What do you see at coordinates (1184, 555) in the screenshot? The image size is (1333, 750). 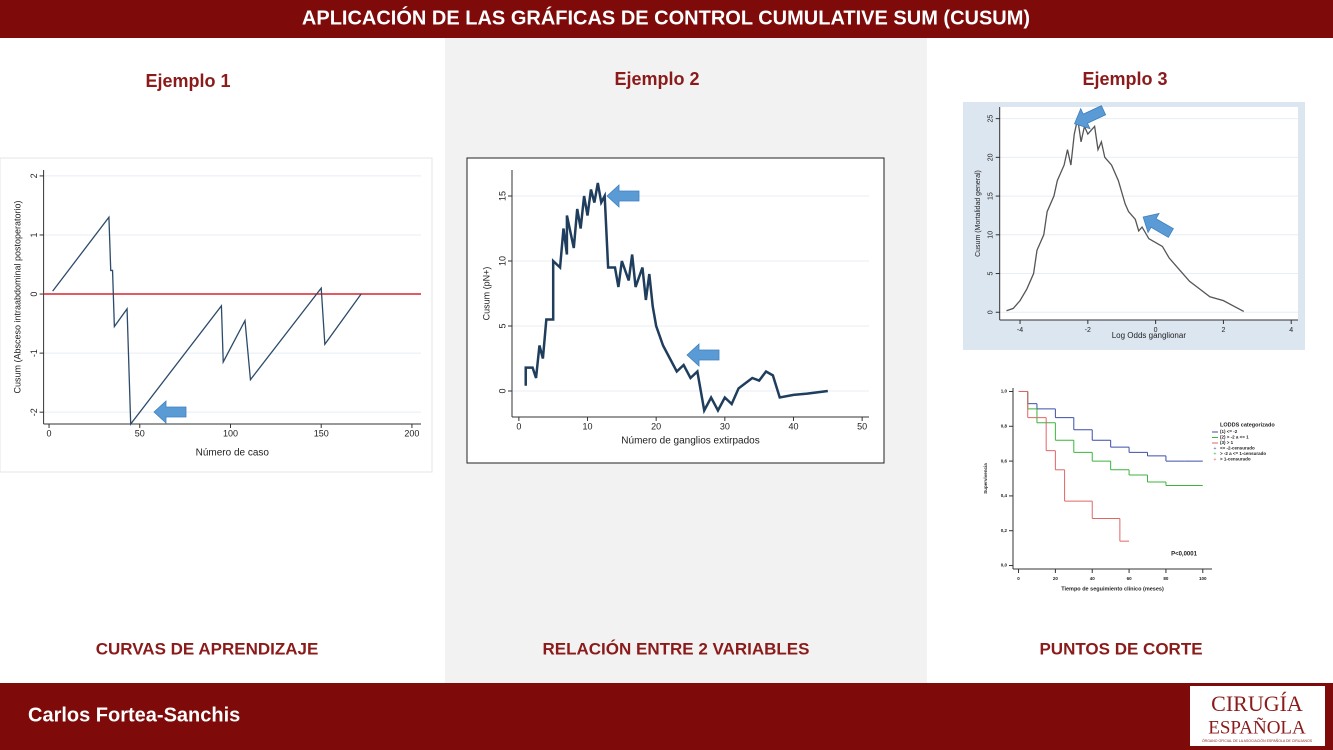 I see `annotation: P<0,0001` at bounding box center [1184, 555].